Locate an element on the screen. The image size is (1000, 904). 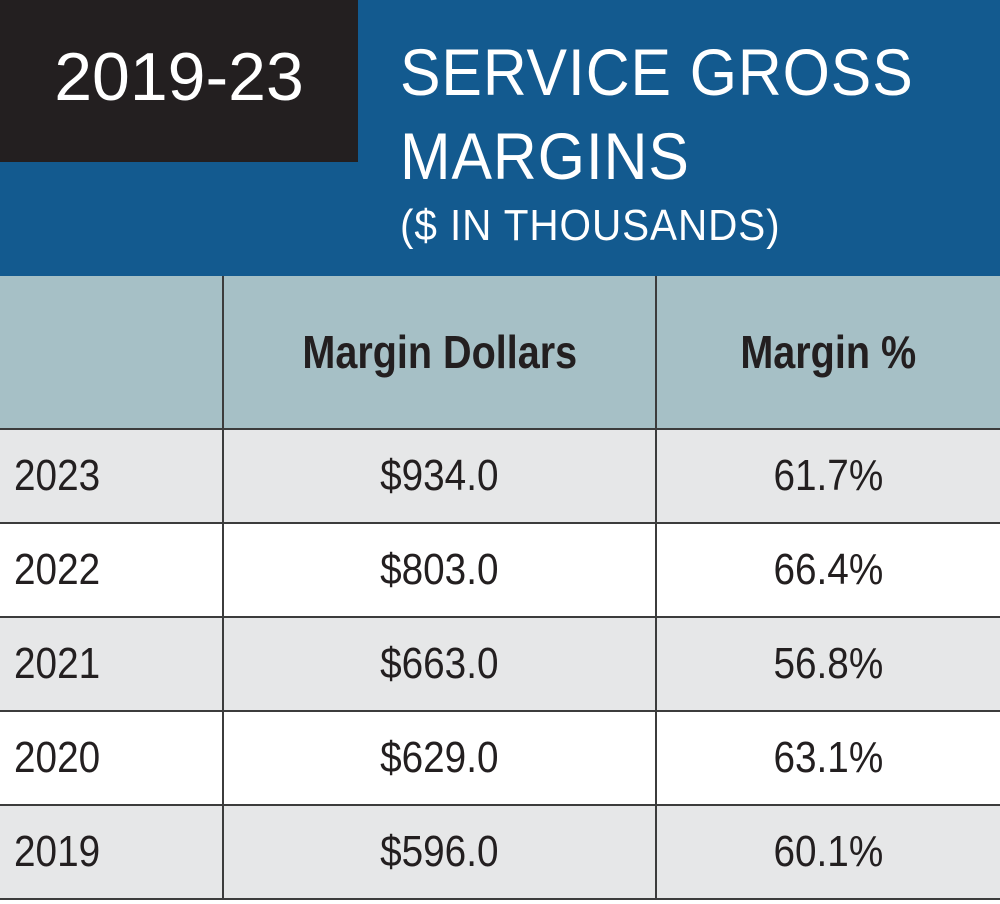
margin-pct-cell: 66.4% is located at coordinates (827, 570).